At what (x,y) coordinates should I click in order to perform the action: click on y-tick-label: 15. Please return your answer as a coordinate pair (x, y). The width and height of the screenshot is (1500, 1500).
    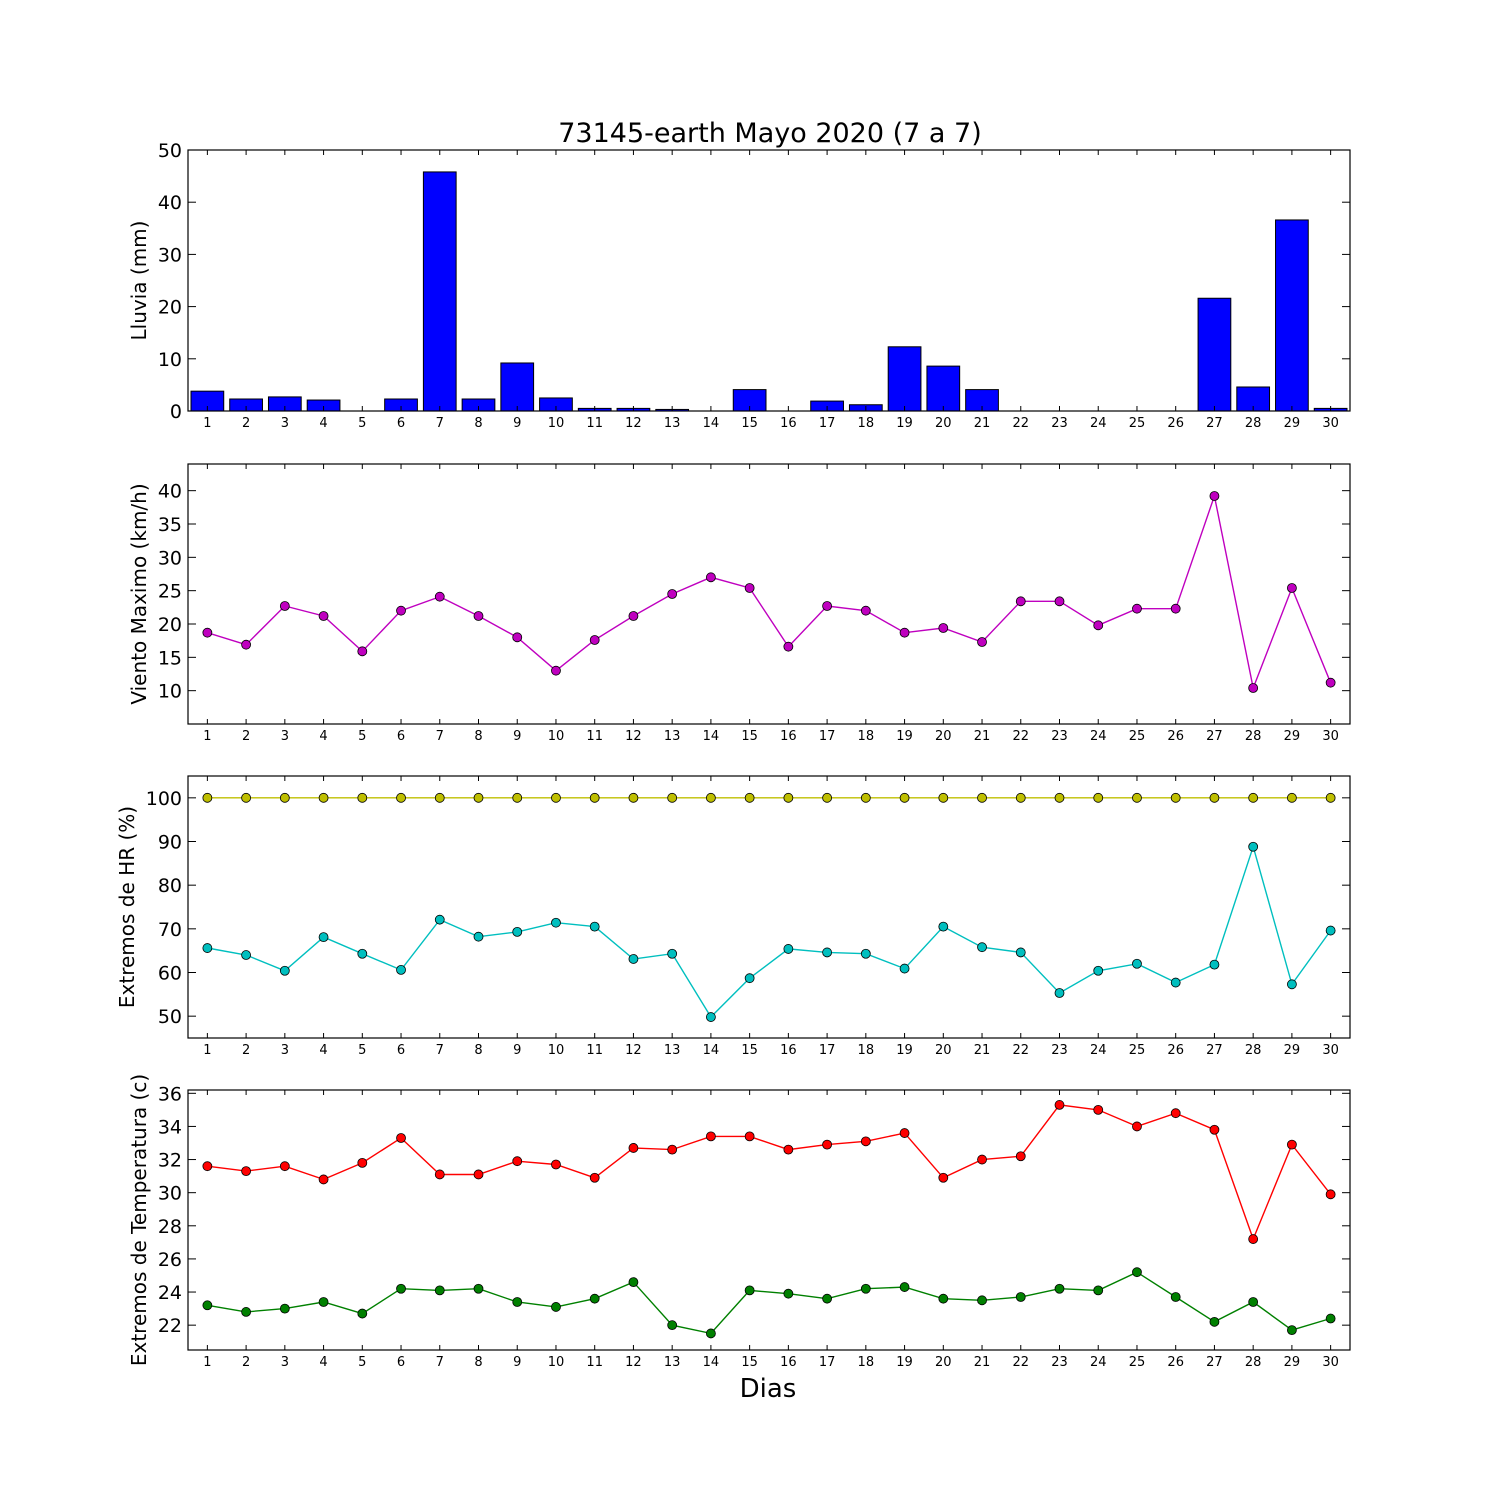
    Looking at the image, I should click on (170, 658).